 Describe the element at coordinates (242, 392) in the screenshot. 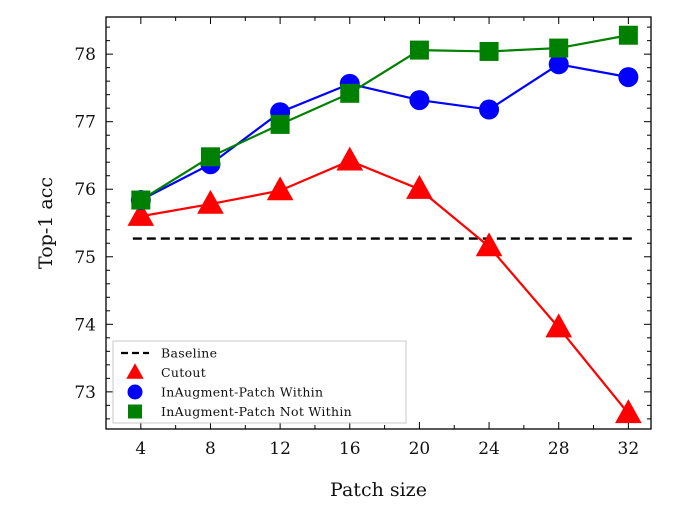

I see `legend-label: InAugment-Patch Within` at that location.